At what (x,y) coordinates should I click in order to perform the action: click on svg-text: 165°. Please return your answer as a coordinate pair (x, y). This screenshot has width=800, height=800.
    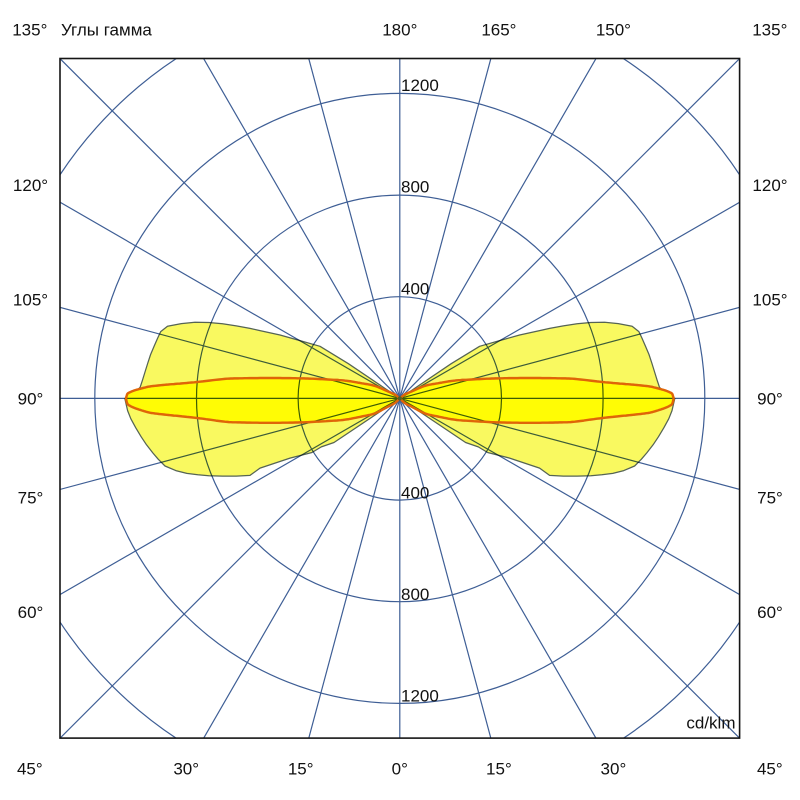
    Looking at the image, I should click on (498, 30).